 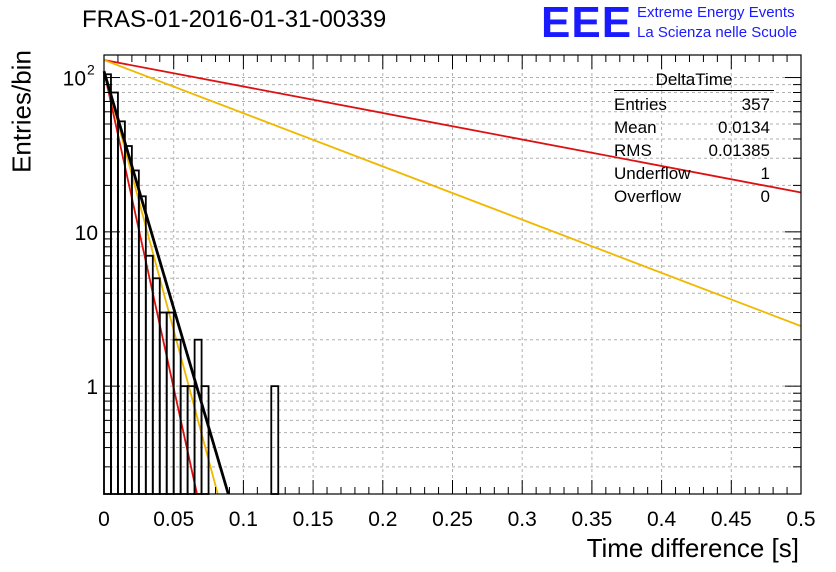 I want to click on x-tick-label: 0.45, so click(x=731, y=519).